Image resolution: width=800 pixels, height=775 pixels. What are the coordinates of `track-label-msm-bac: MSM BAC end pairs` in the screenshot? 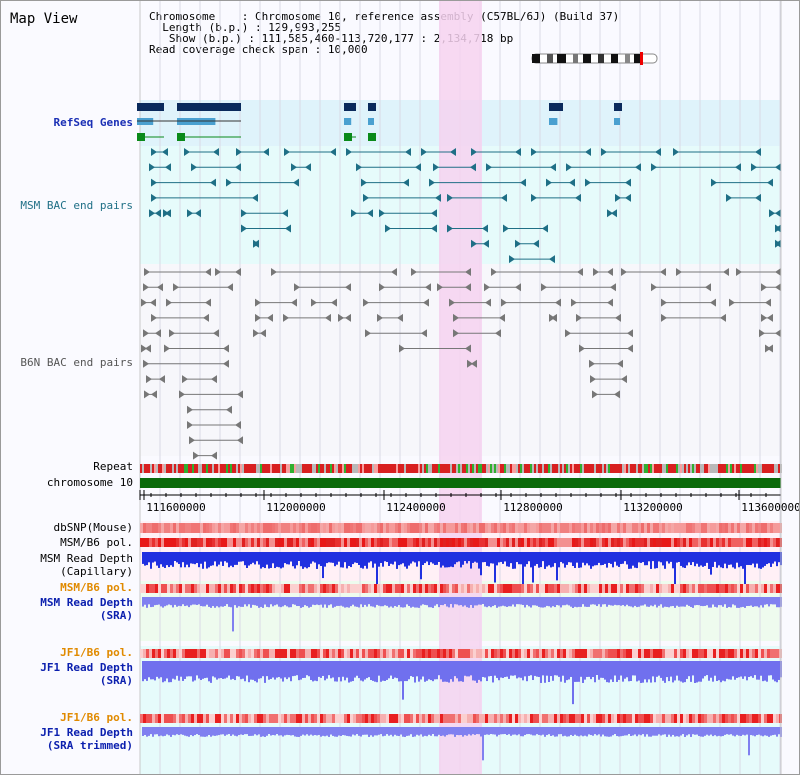 It's located at (76, 205).